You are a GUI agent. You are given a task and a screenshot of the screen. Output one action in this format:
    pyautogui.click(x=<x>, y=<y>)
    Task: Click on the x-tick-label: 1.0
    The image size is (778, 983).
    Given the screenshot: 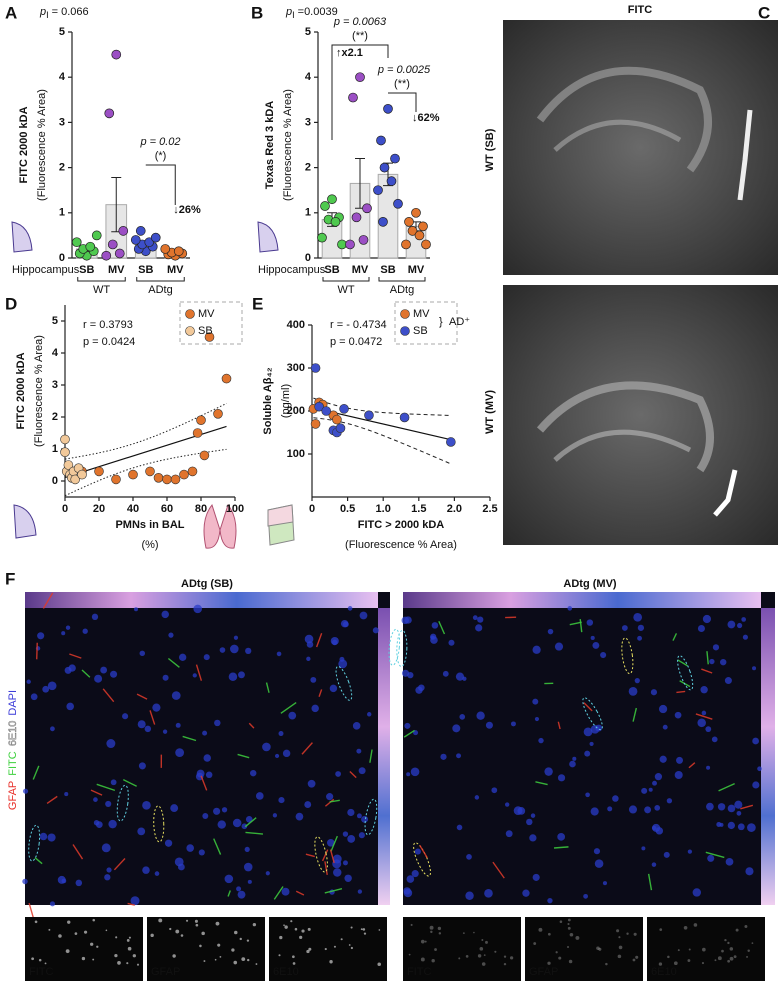 What is the action you would take?
    pyautogui.click(x=383, y=509)
    